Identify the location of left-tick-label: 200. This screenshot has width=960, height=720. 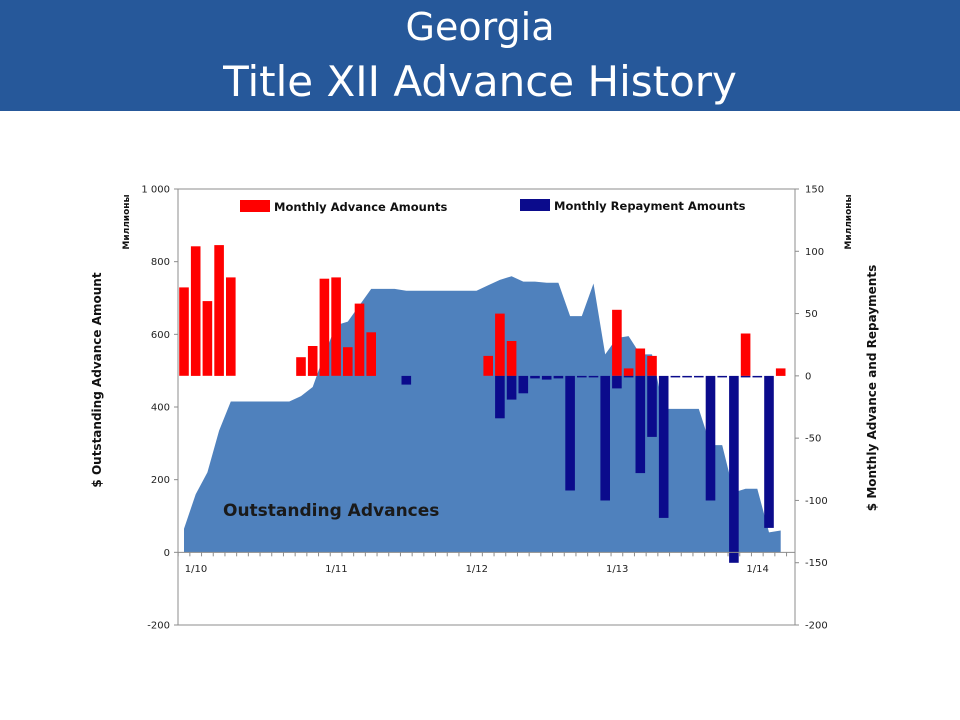
(160, 480).